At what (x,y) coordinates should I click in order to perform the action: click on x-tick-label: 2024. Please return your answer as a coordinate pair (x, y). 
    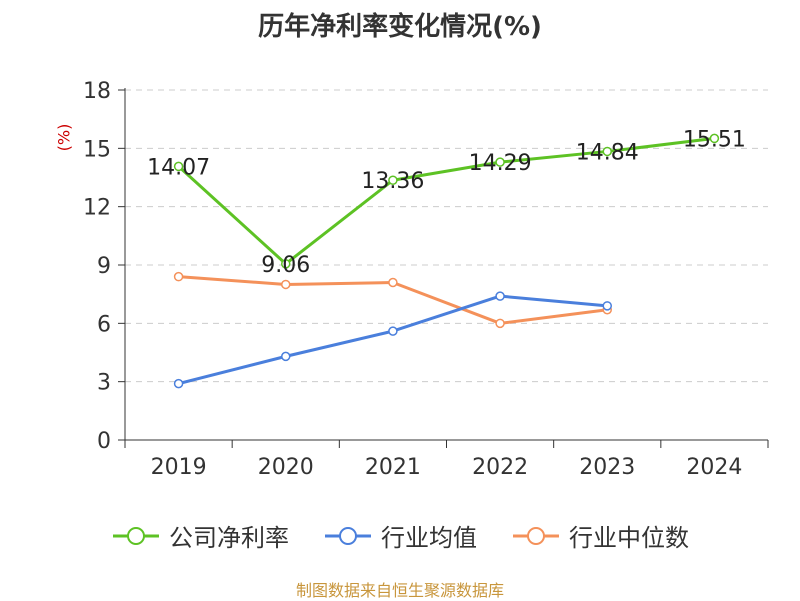
    Looking at the image, I should click on (714, 467).